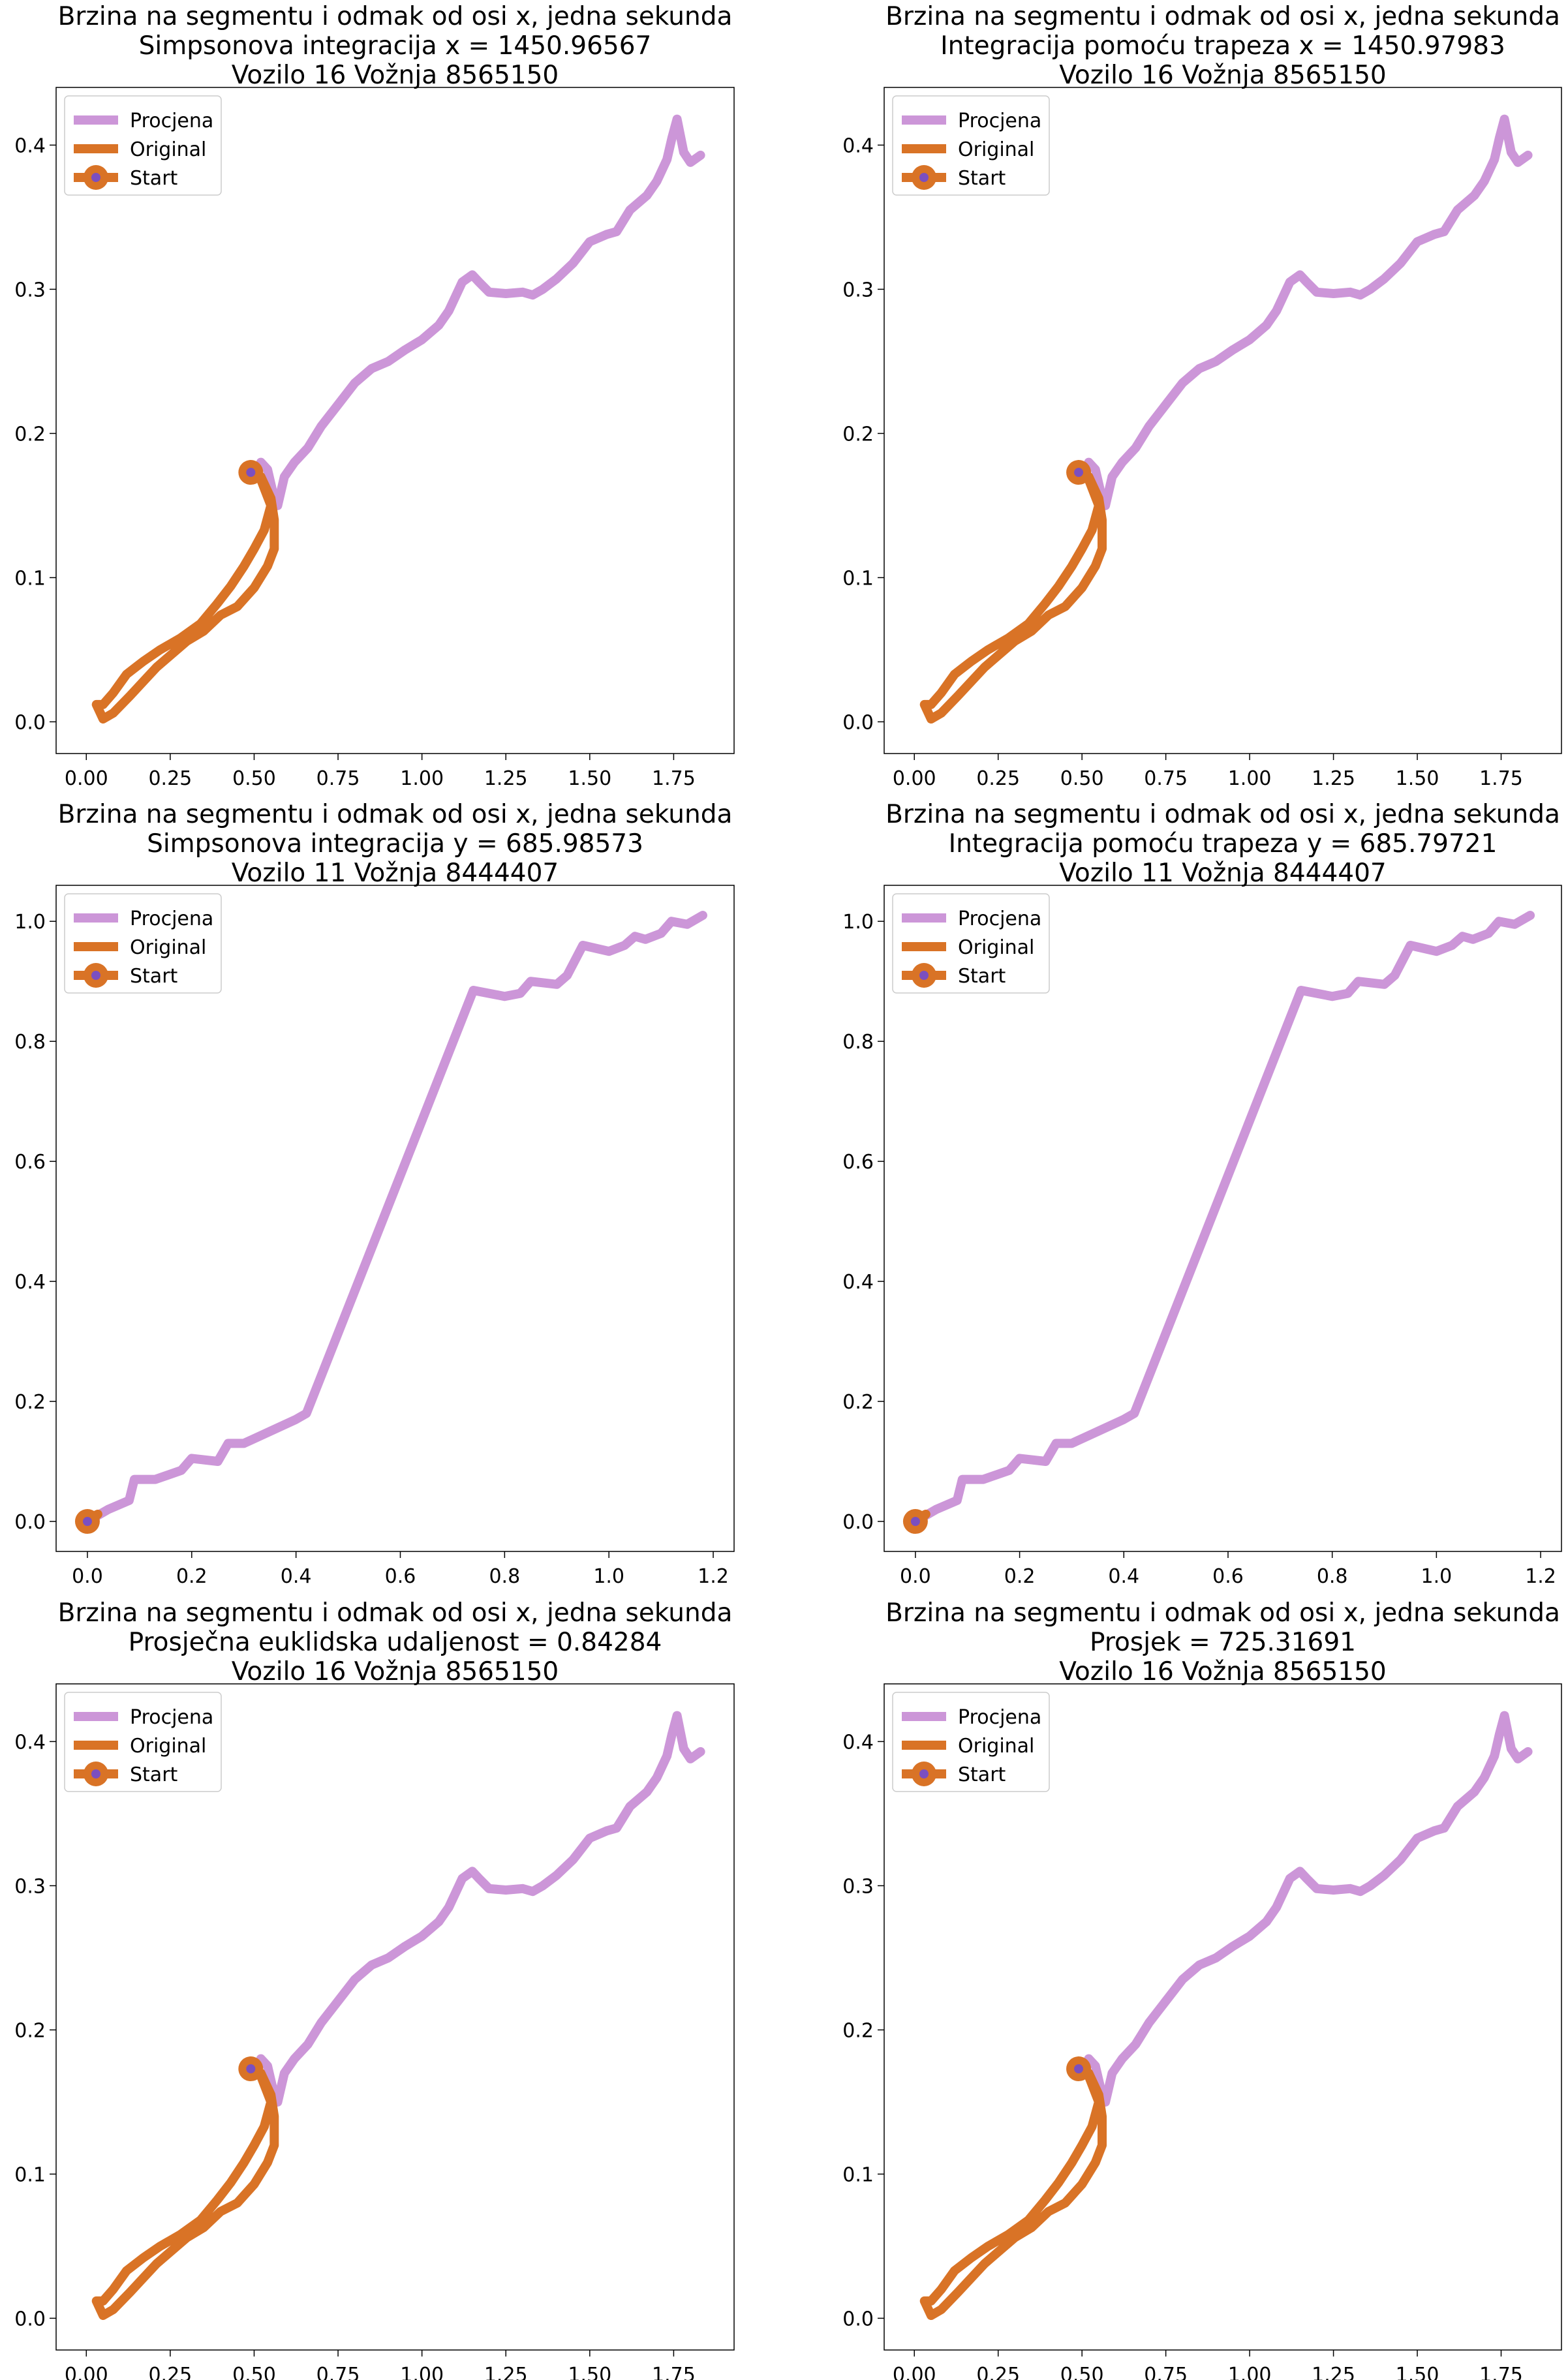 This screenshot has height=2380, width=1568. What do you see at coordinates (608, 1576) in the screenshot?
I see `x-tick-label: 1.0` at bounding box center [608, 1576].